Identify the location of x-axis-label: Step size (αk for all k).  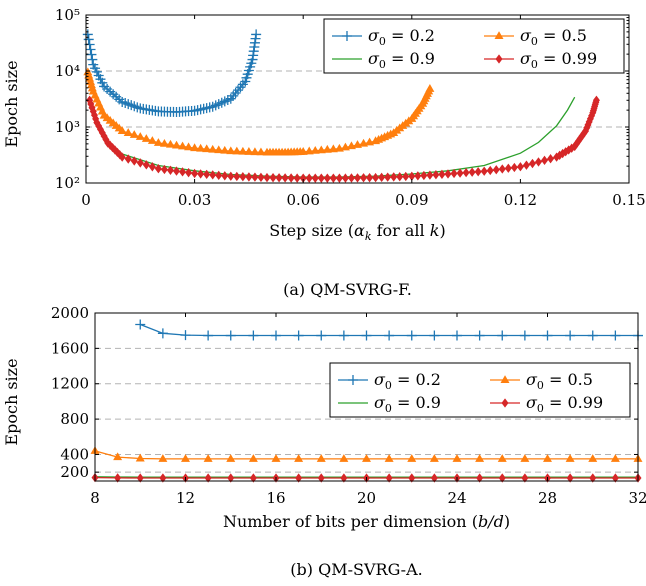
(357, 232).